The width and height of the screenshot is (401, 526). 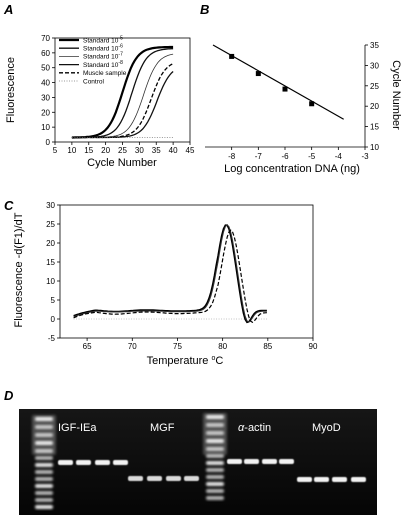 I want to click on legend-entry: Standard 10-5, so click(x=103, y=39).